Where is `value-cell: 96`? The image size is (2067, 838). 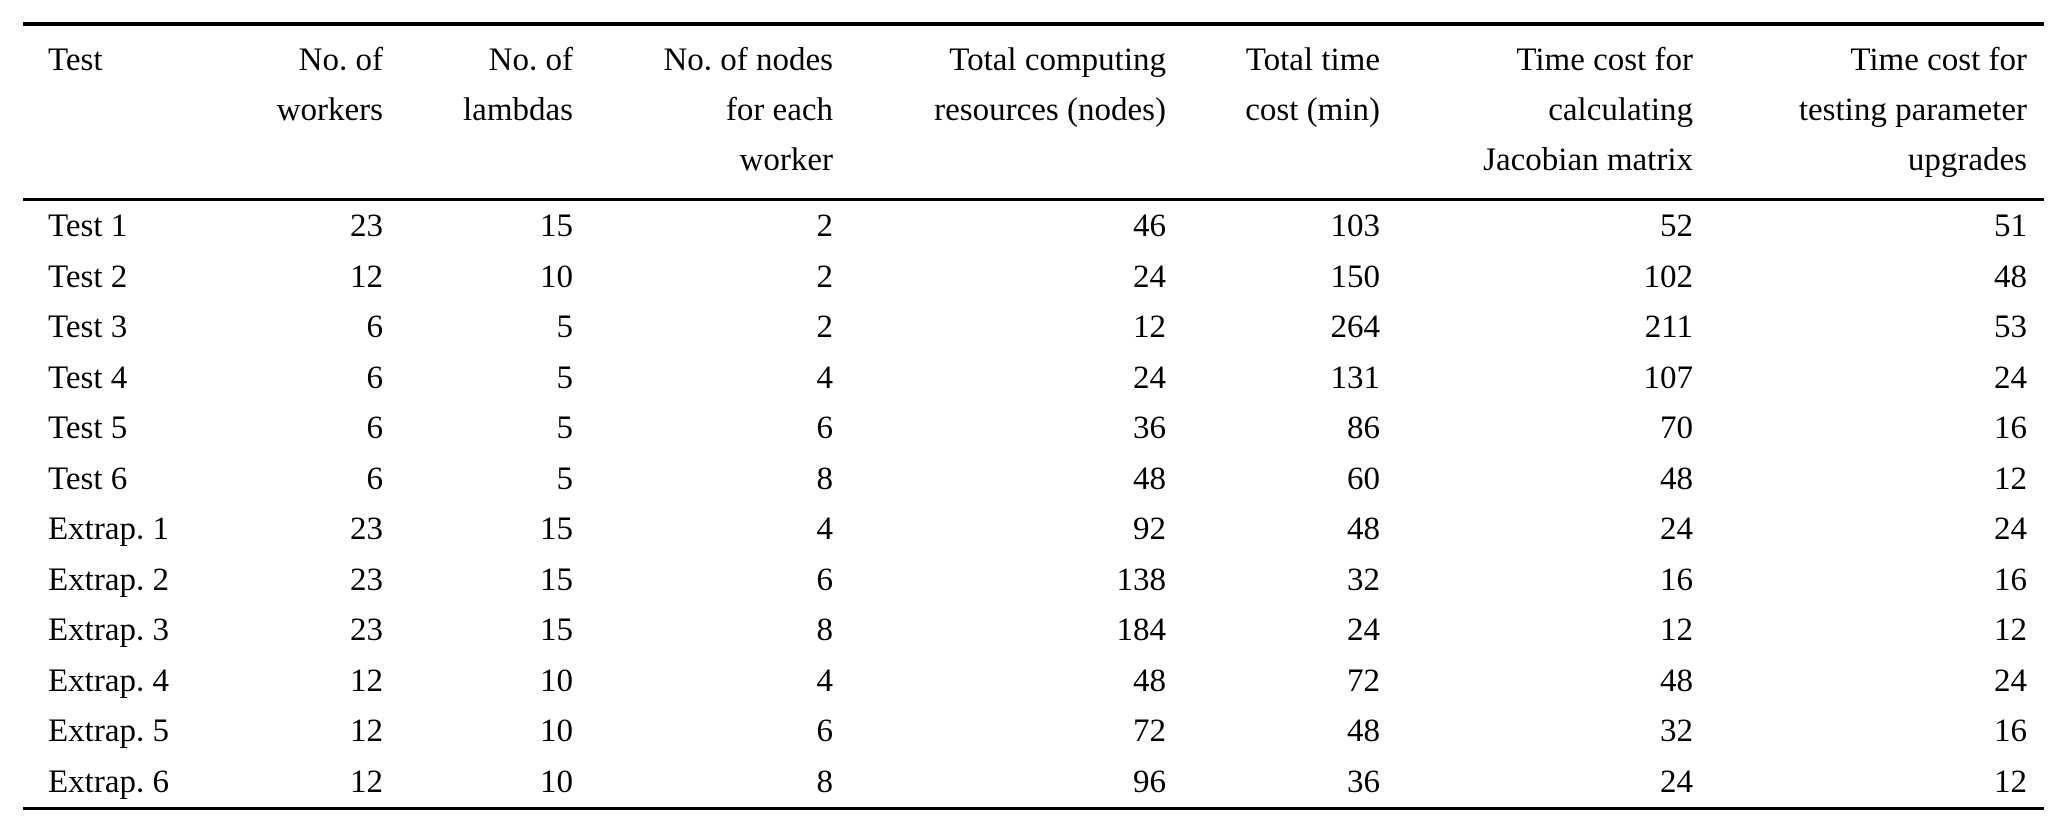
value-cell: 96 is located at coordinates (1149, 781).